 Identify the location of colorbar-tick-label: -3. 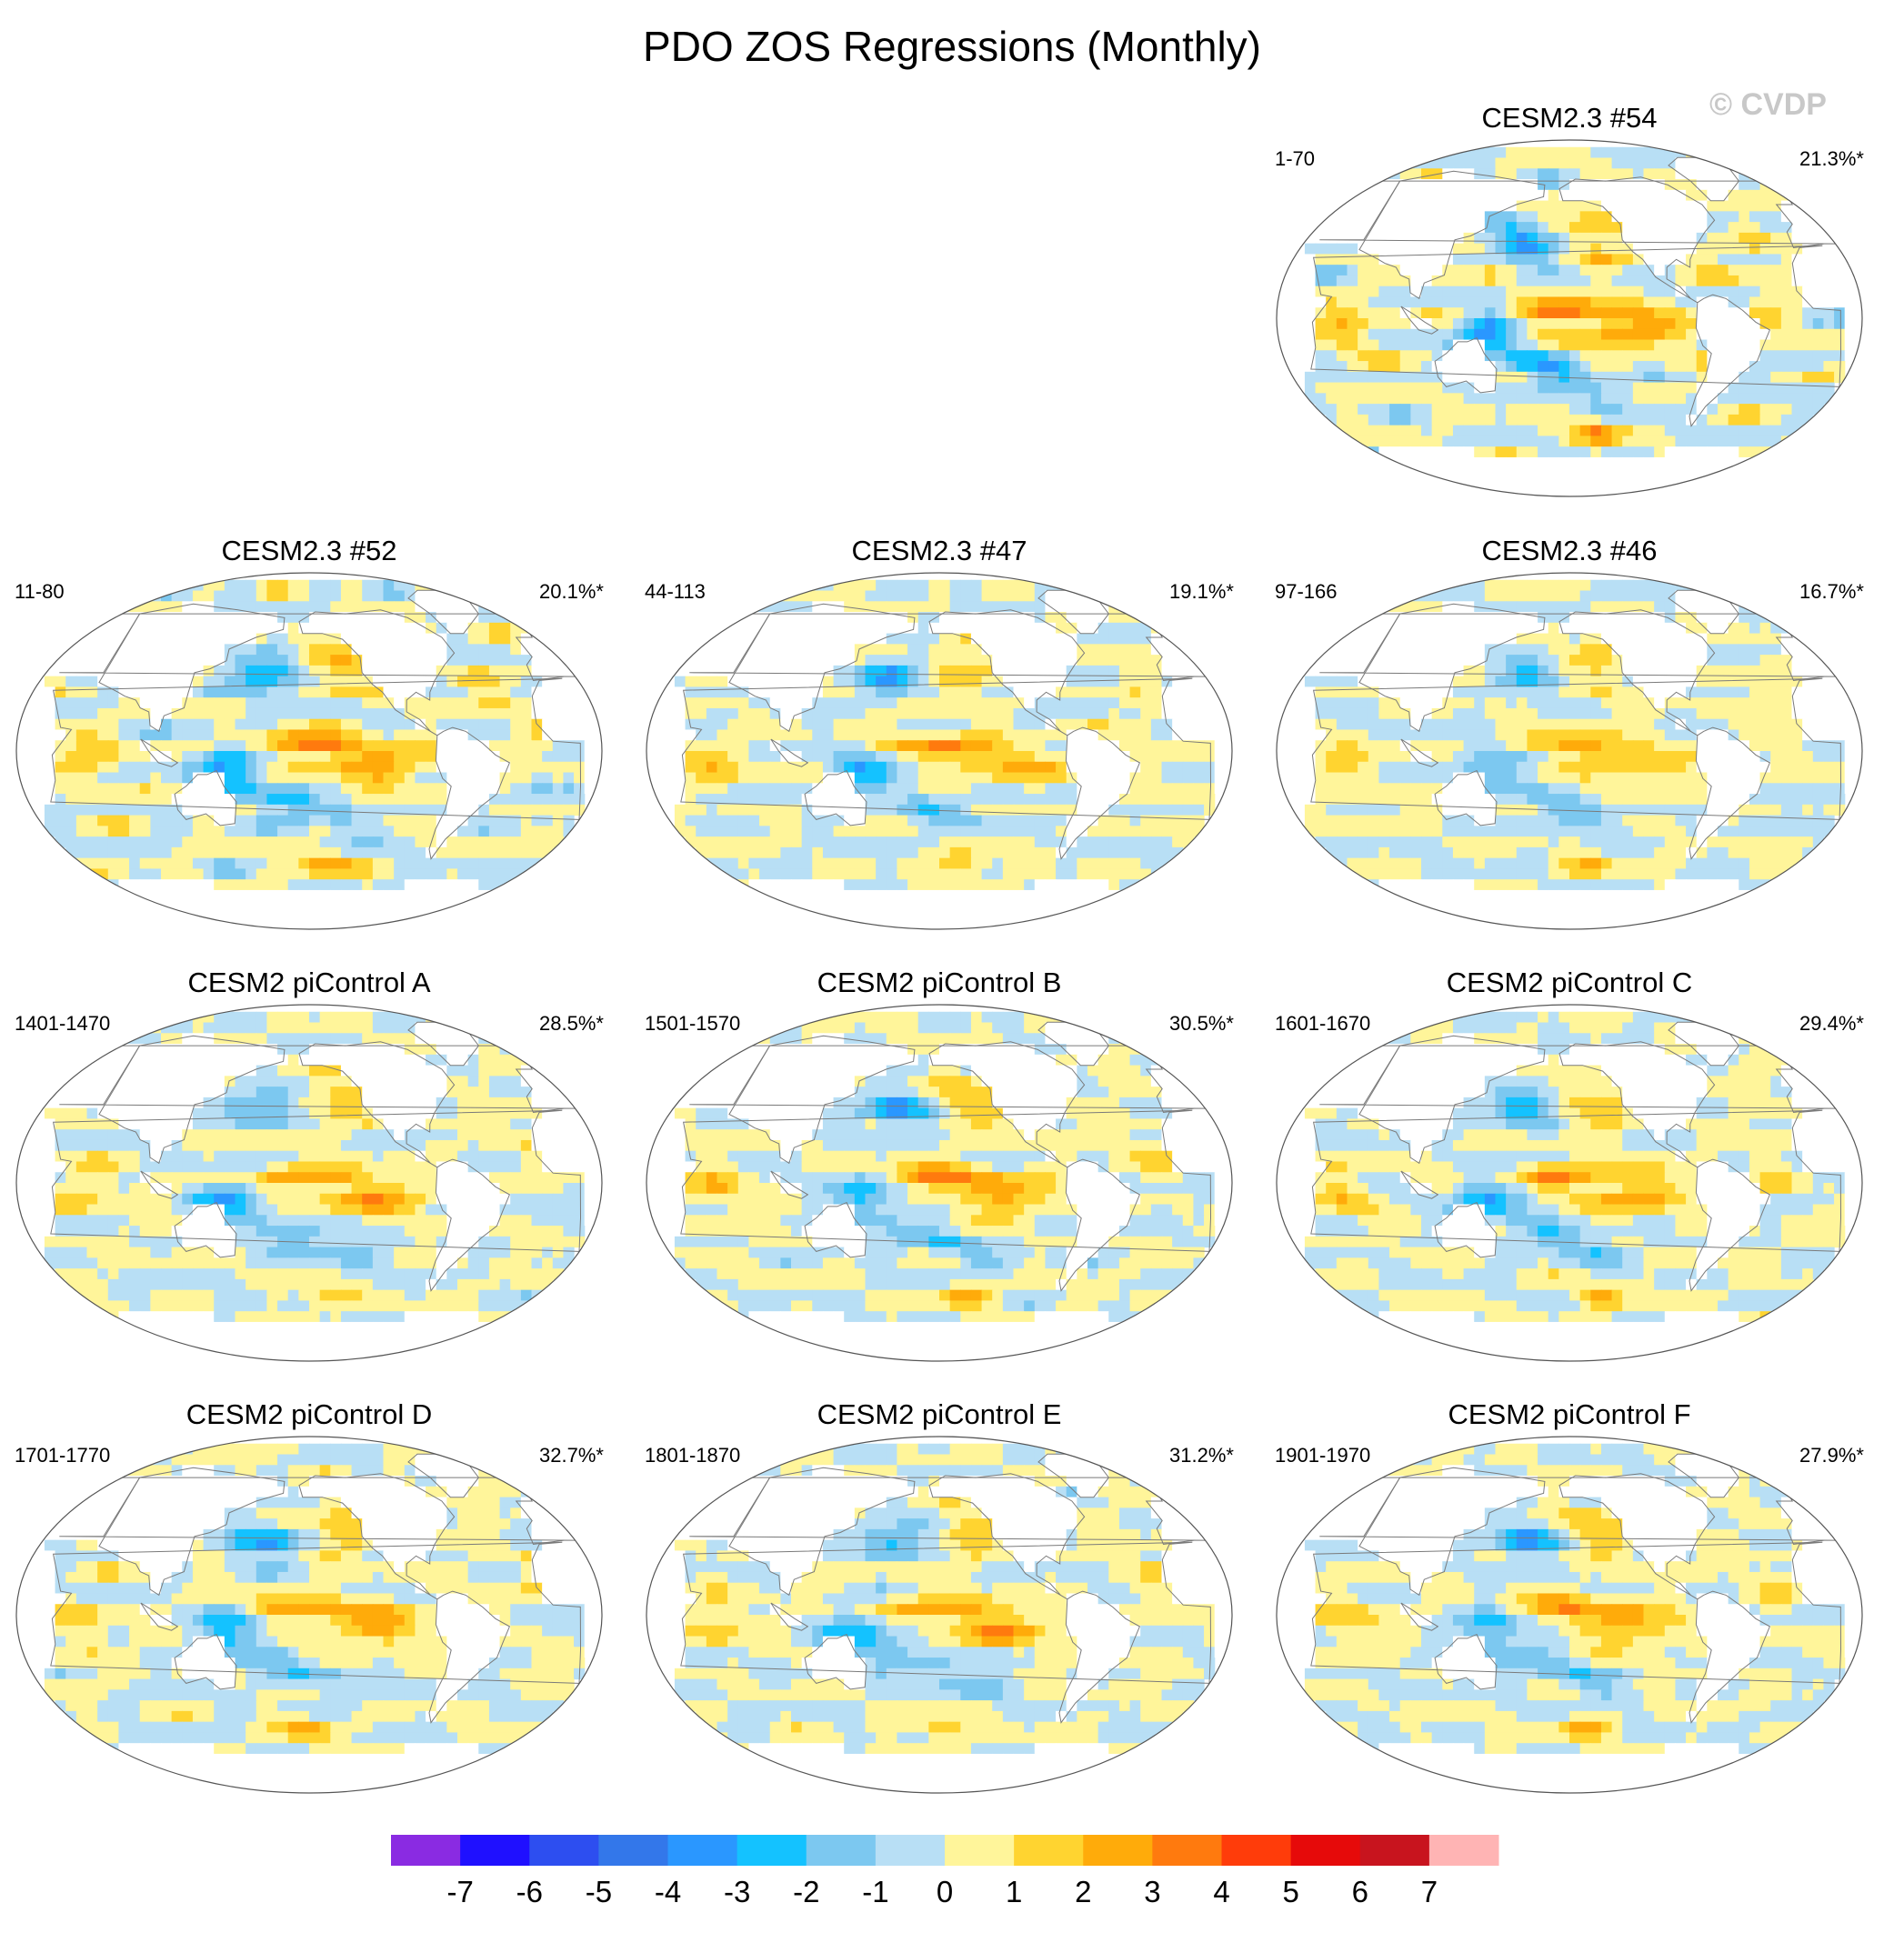
(737, 1891).